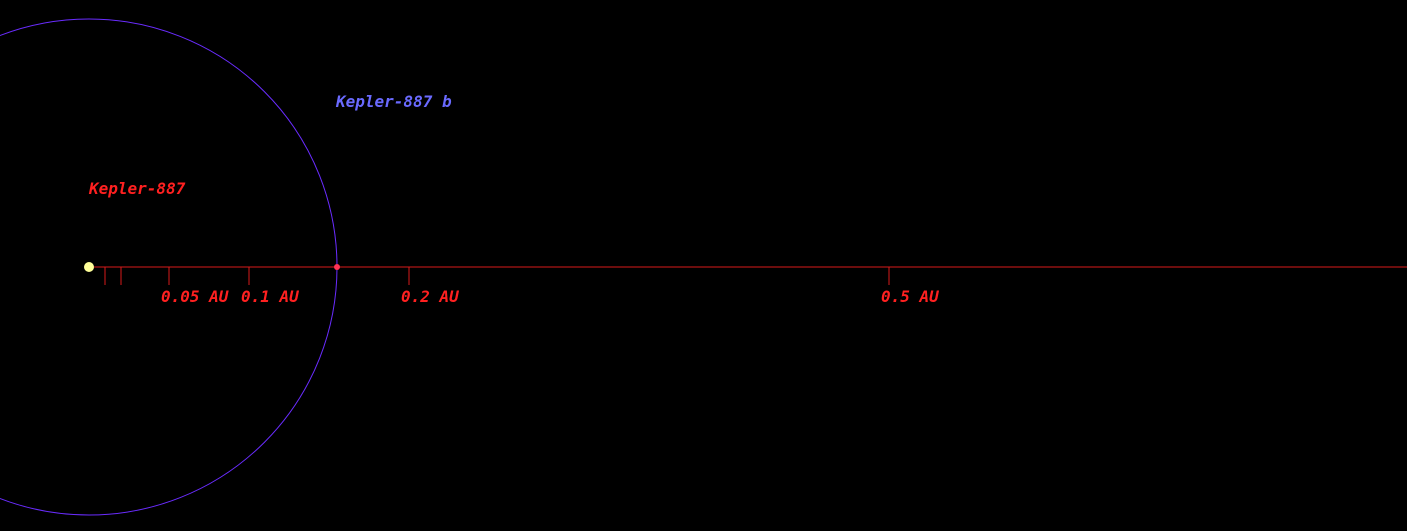  What do you see at coordinates (195, 296) in the screenshot?
I see `scale-tick-label: 0.05 AU` at bounding box center [195, 296].